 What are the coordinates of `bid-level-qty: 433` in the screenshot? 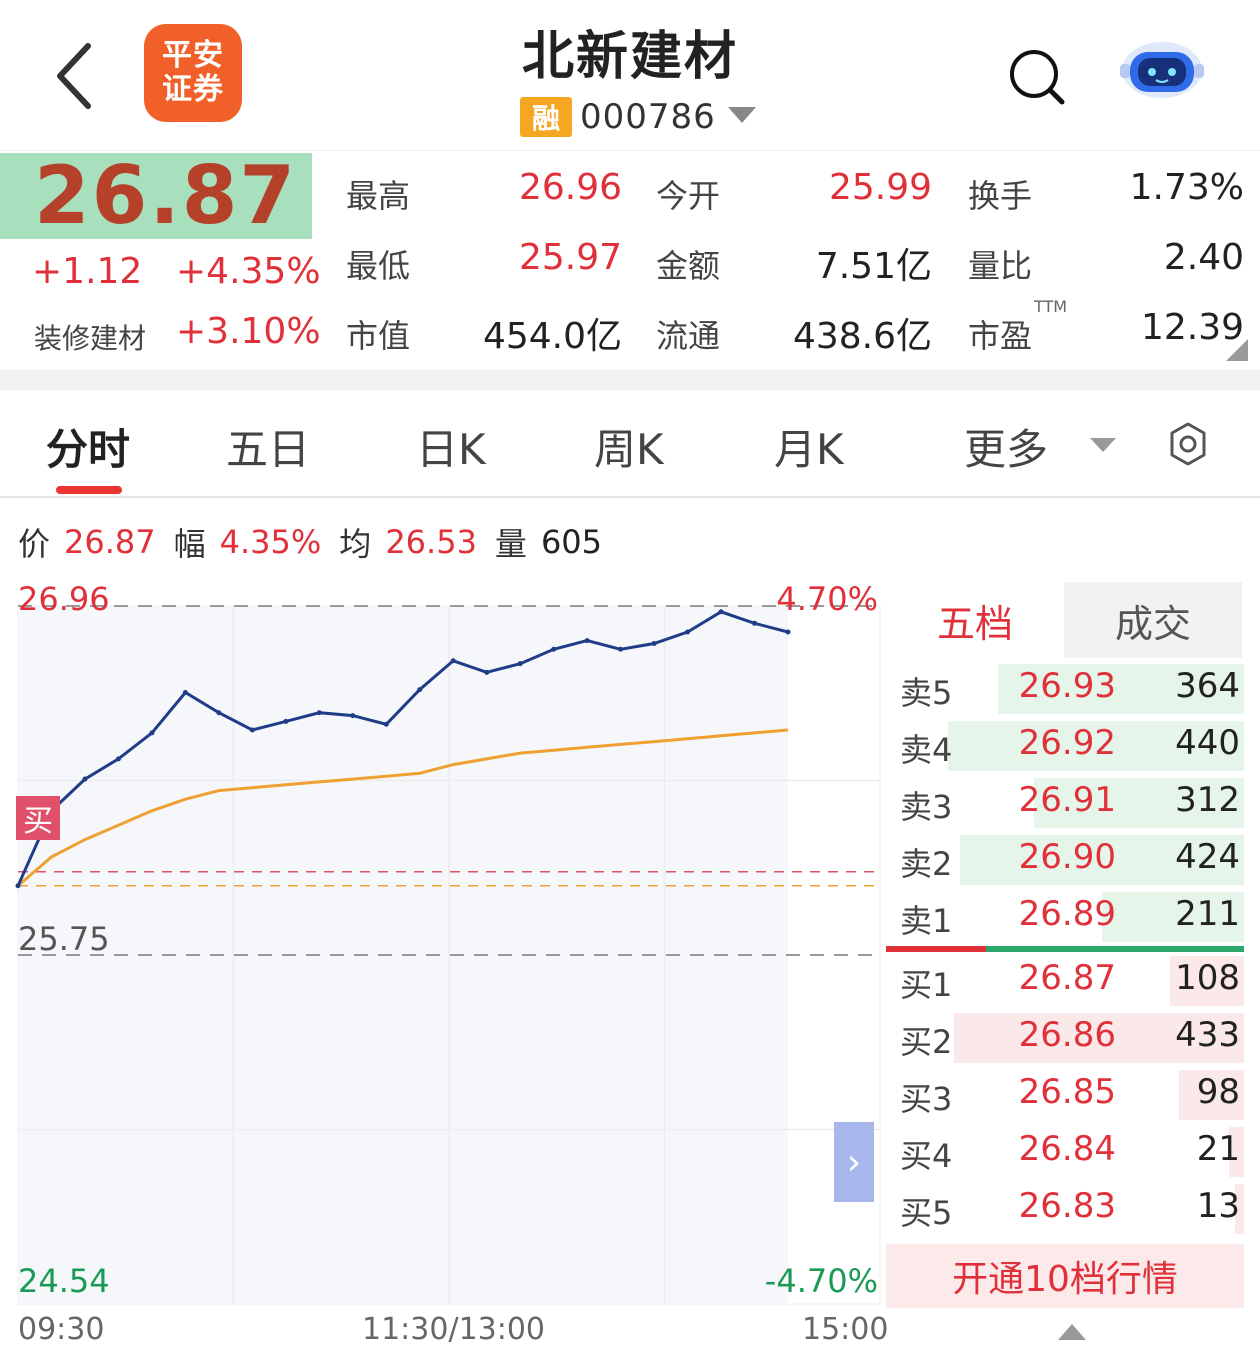 It's located at (1207, 1035).